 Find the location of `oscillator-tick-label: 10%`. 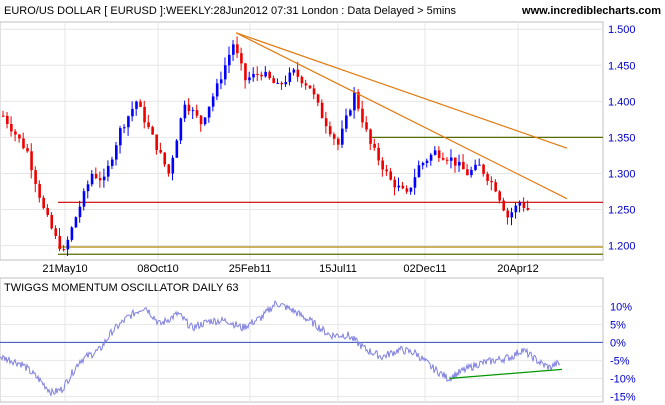

oscillator-tick-label: 10% is located at coordinates (621, 307).